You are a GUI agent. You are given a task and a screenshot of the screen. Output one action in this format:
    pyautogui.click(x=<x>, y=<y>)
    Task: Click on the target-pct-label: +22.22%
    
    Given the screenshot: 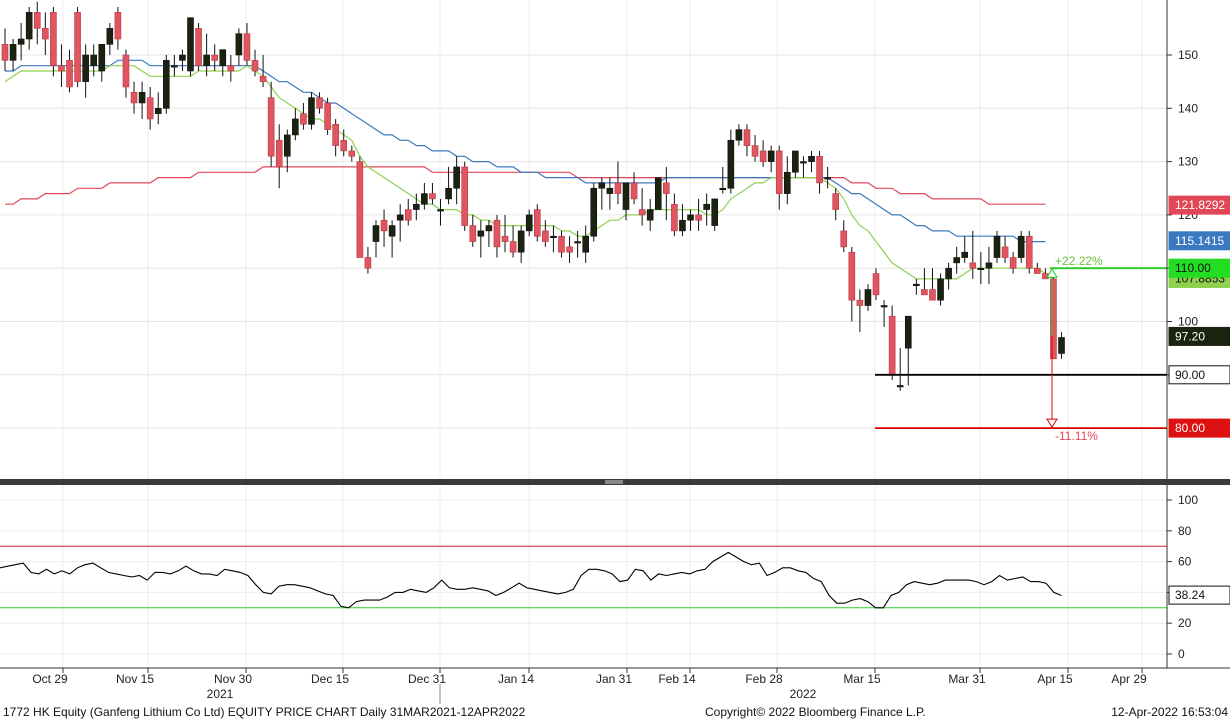 What is the action you would take?
    pyautogui.click(x=1079, y=261)
    